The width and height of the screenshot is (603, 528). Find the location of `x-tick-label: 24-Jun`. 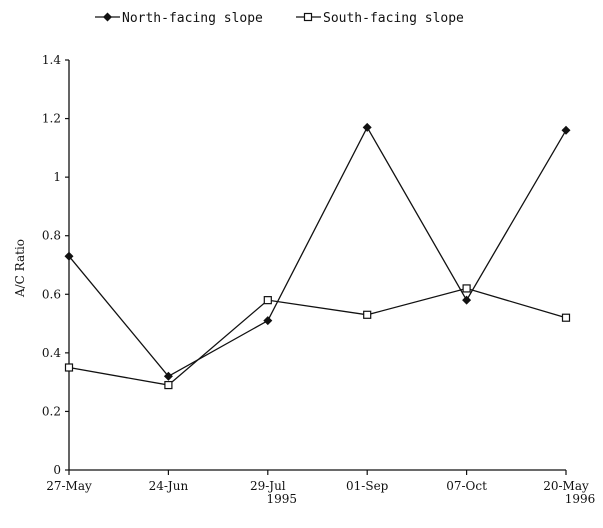

x-tick-label: 24-Jun is located at coordinates (169, 486).